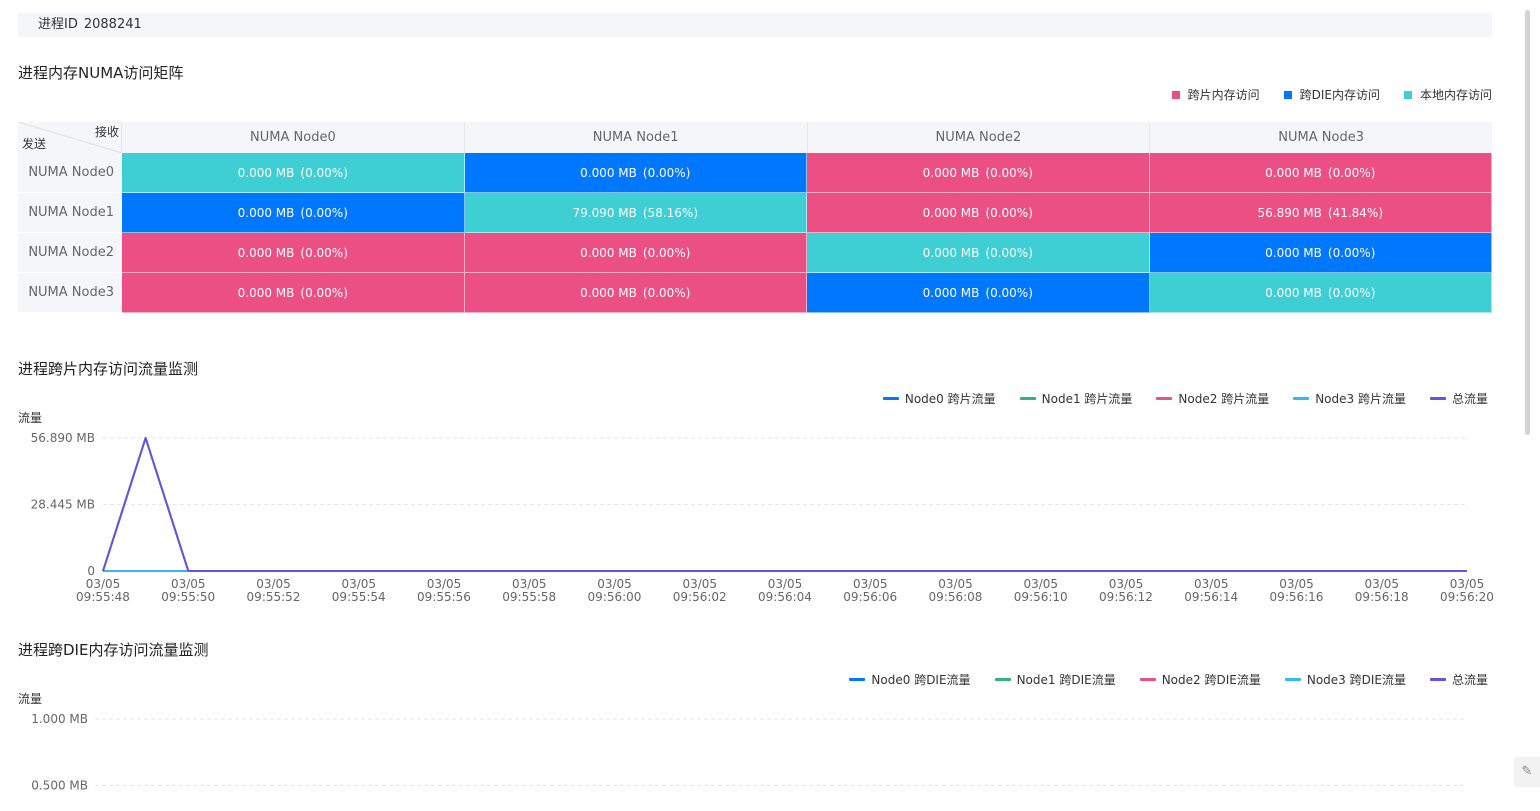  I want to click on corner-diagonal, so click(69, 137).